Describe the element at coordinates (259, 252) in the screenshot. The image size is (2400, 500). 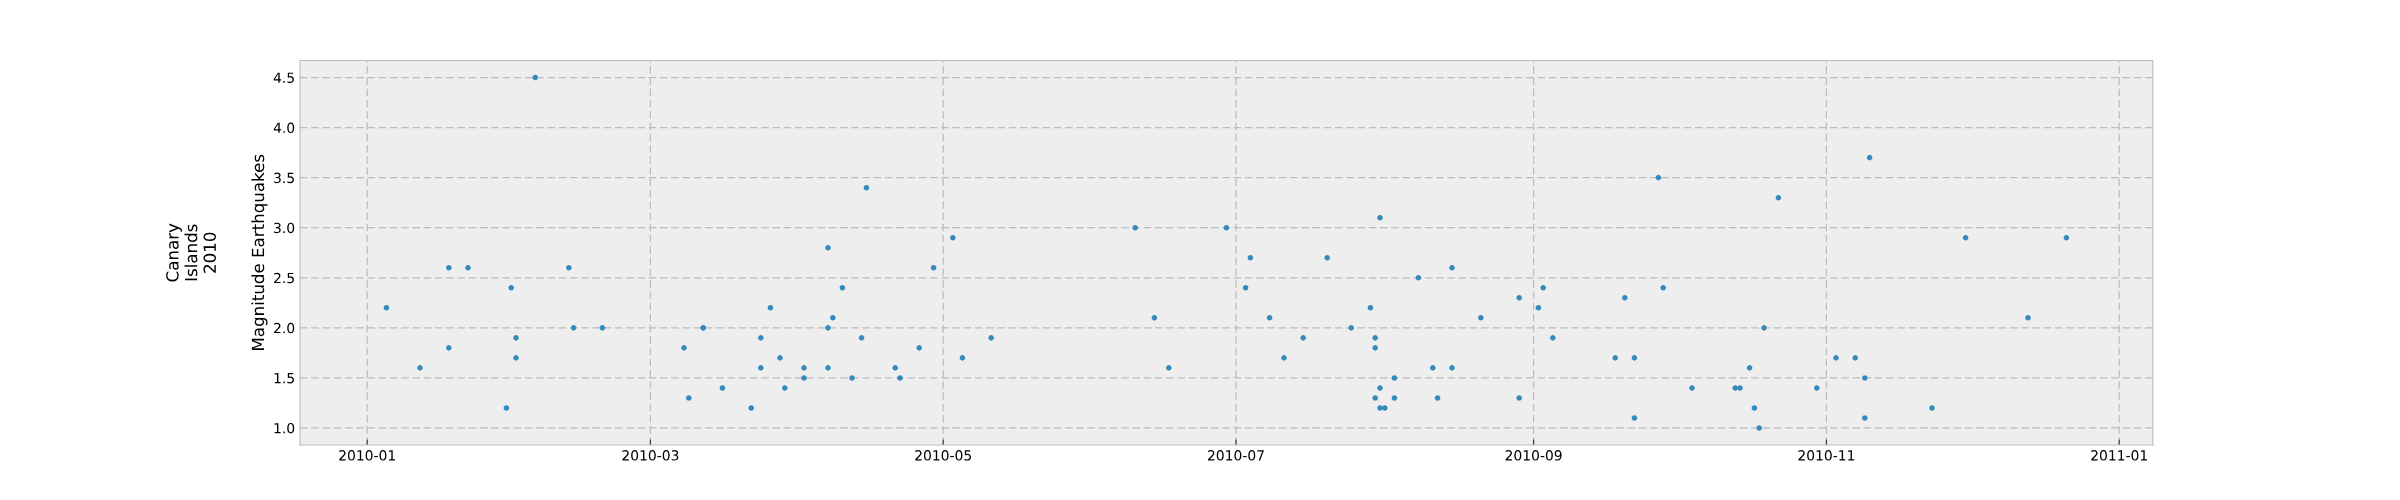
I see `y-axis-title: Magnitude Earthquakes` at that location.